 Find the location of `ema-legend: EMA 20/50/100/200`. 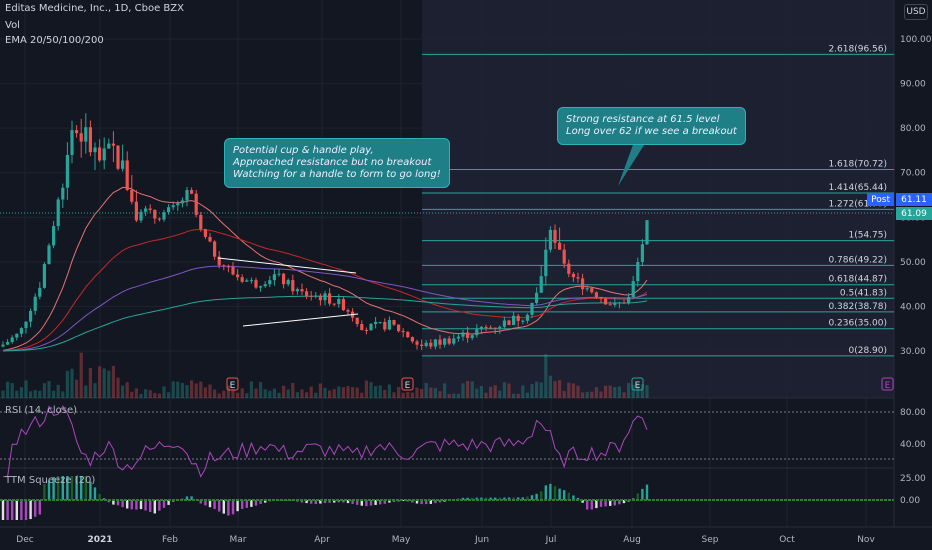

ema-legend: EMA 20/50/100/200 is located at coordinates (54, 40).